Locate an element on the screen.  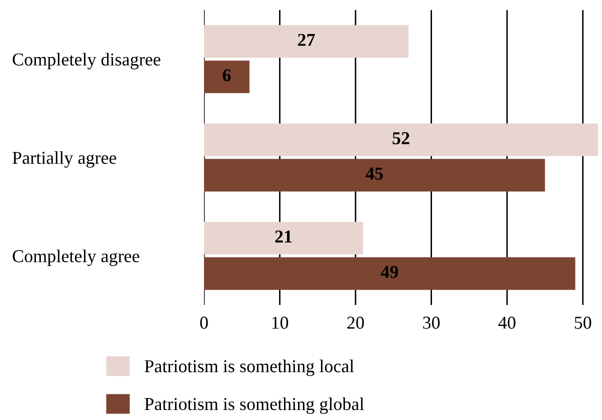
data-label: 52 is located at coordinates (401, 138).